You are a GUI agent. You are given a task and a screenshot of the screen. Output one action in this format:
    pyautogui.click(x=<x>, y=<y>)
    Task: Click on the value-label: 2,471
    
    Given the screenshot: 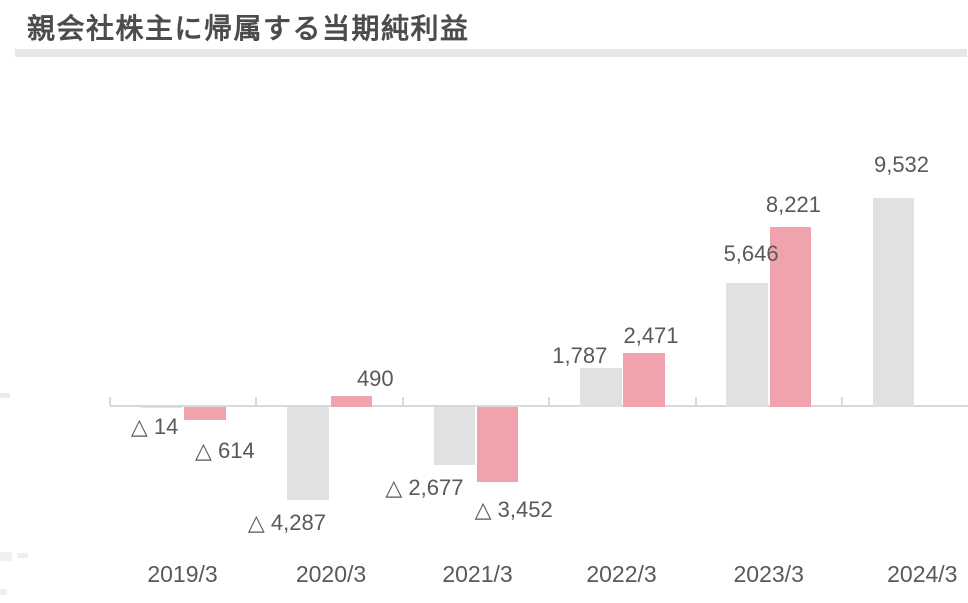 What is the action you would take?
    pyautogui.click(x=651, y=335)
    